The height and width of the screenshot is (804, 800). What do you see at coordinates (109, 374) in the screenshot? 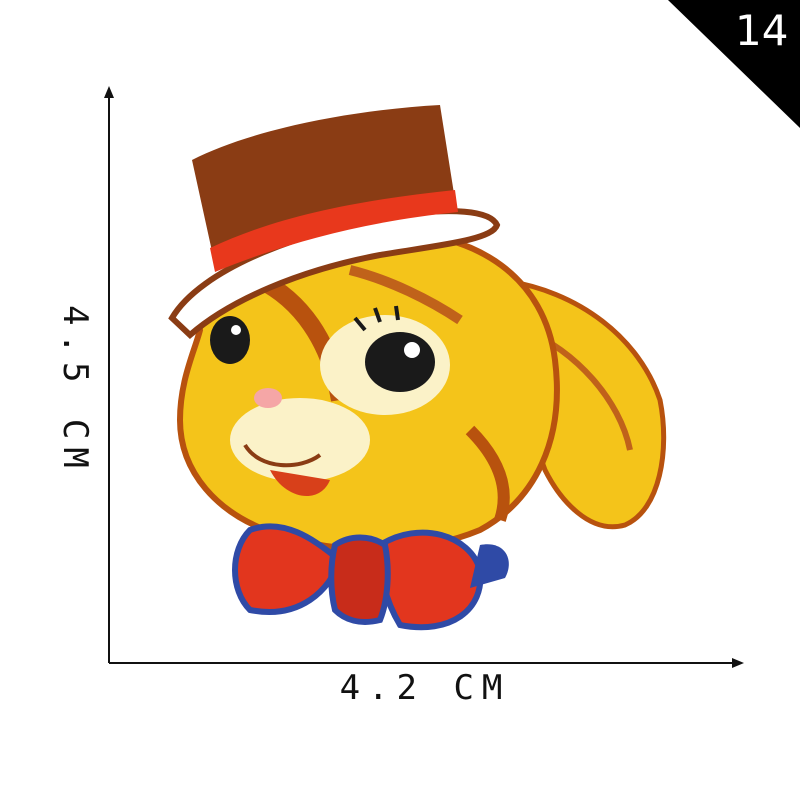
I see `height-arrow` at bounding box center [109, 374].